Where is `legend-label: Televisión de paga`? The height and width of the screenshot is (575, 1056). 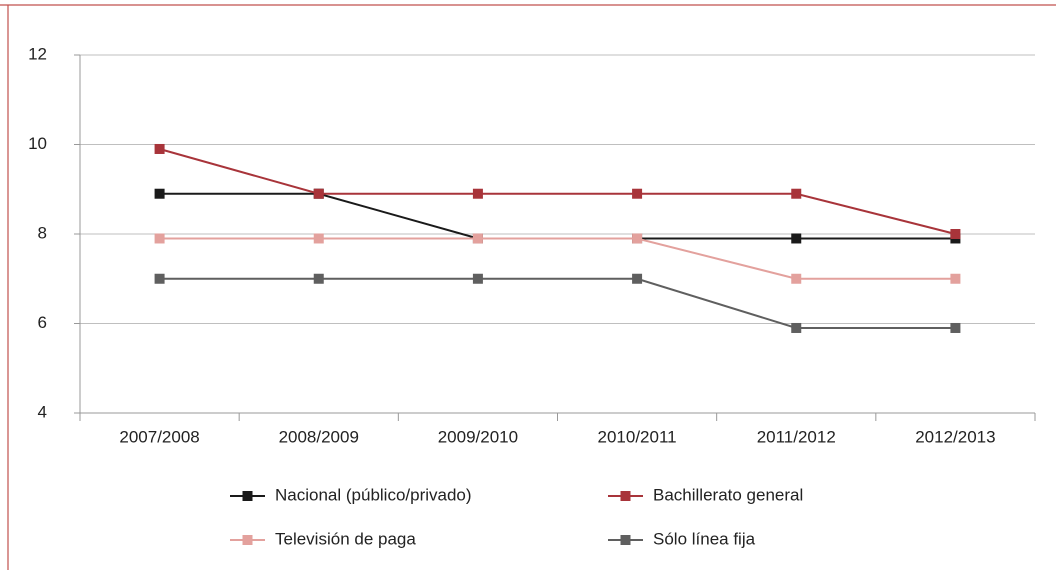
legend-label: Televisión de paga is located at coordinates (345, 538).